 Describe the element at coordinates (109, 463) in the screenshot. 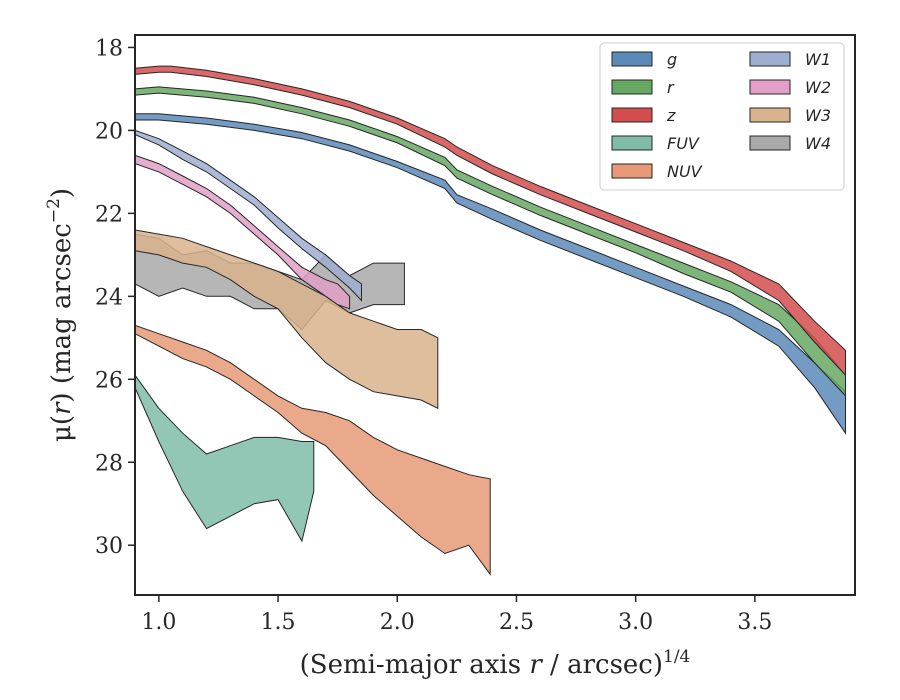

I see `y-tick-label: 28` at that location.